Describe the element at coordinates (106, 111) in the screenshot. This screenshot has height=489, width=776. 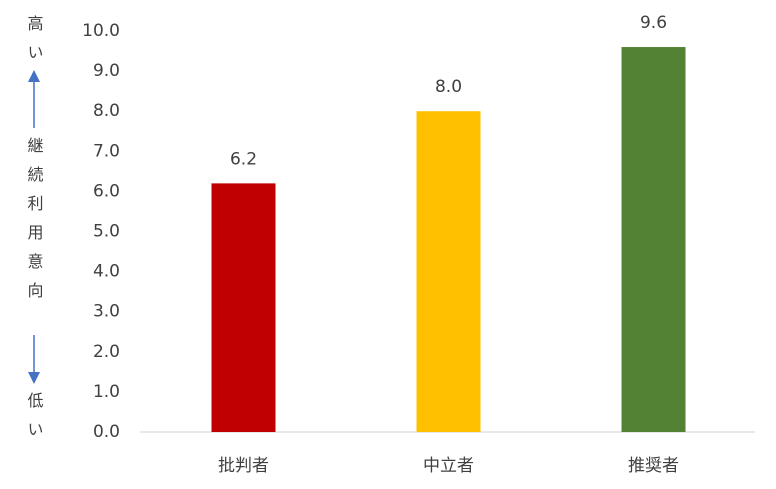
I see `y-tick-label: 8.0` at that location.